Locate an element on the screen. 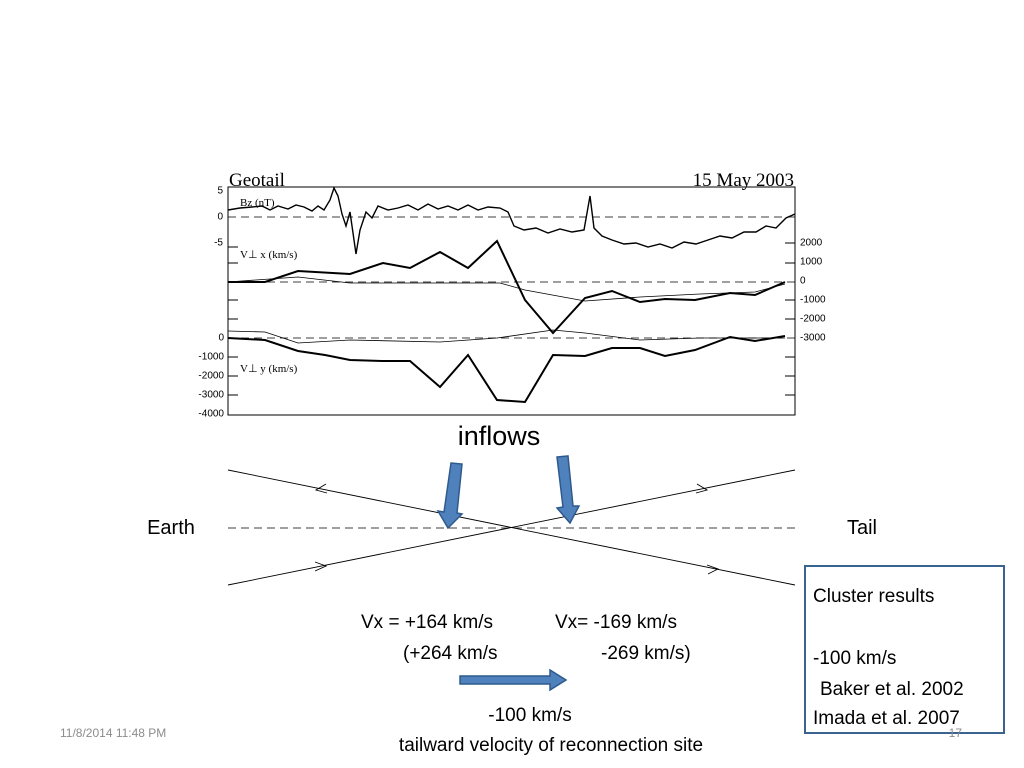  cluster-ref: Baker et al. 2002 is located at coordinates (892, 689).